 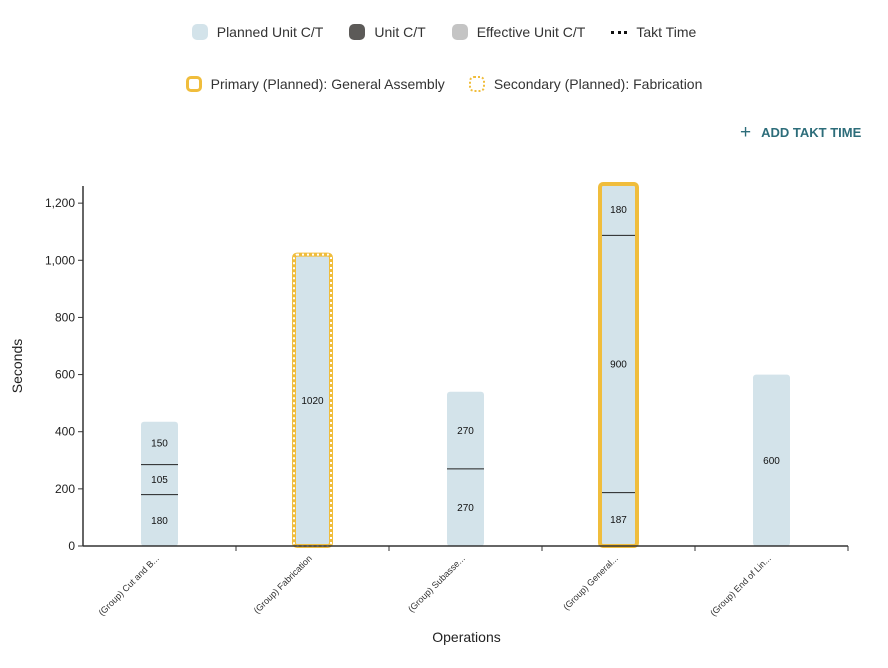 I want to click on y-tick-label: 1,000, so click(x=60, y=260).